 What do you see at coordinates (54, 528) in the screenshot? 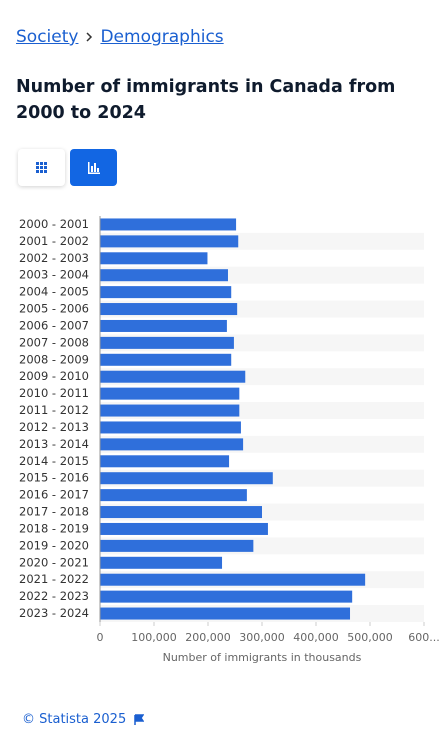
I see `y-tick-label: 2018 - 2019` at bounding box center [54, 528].